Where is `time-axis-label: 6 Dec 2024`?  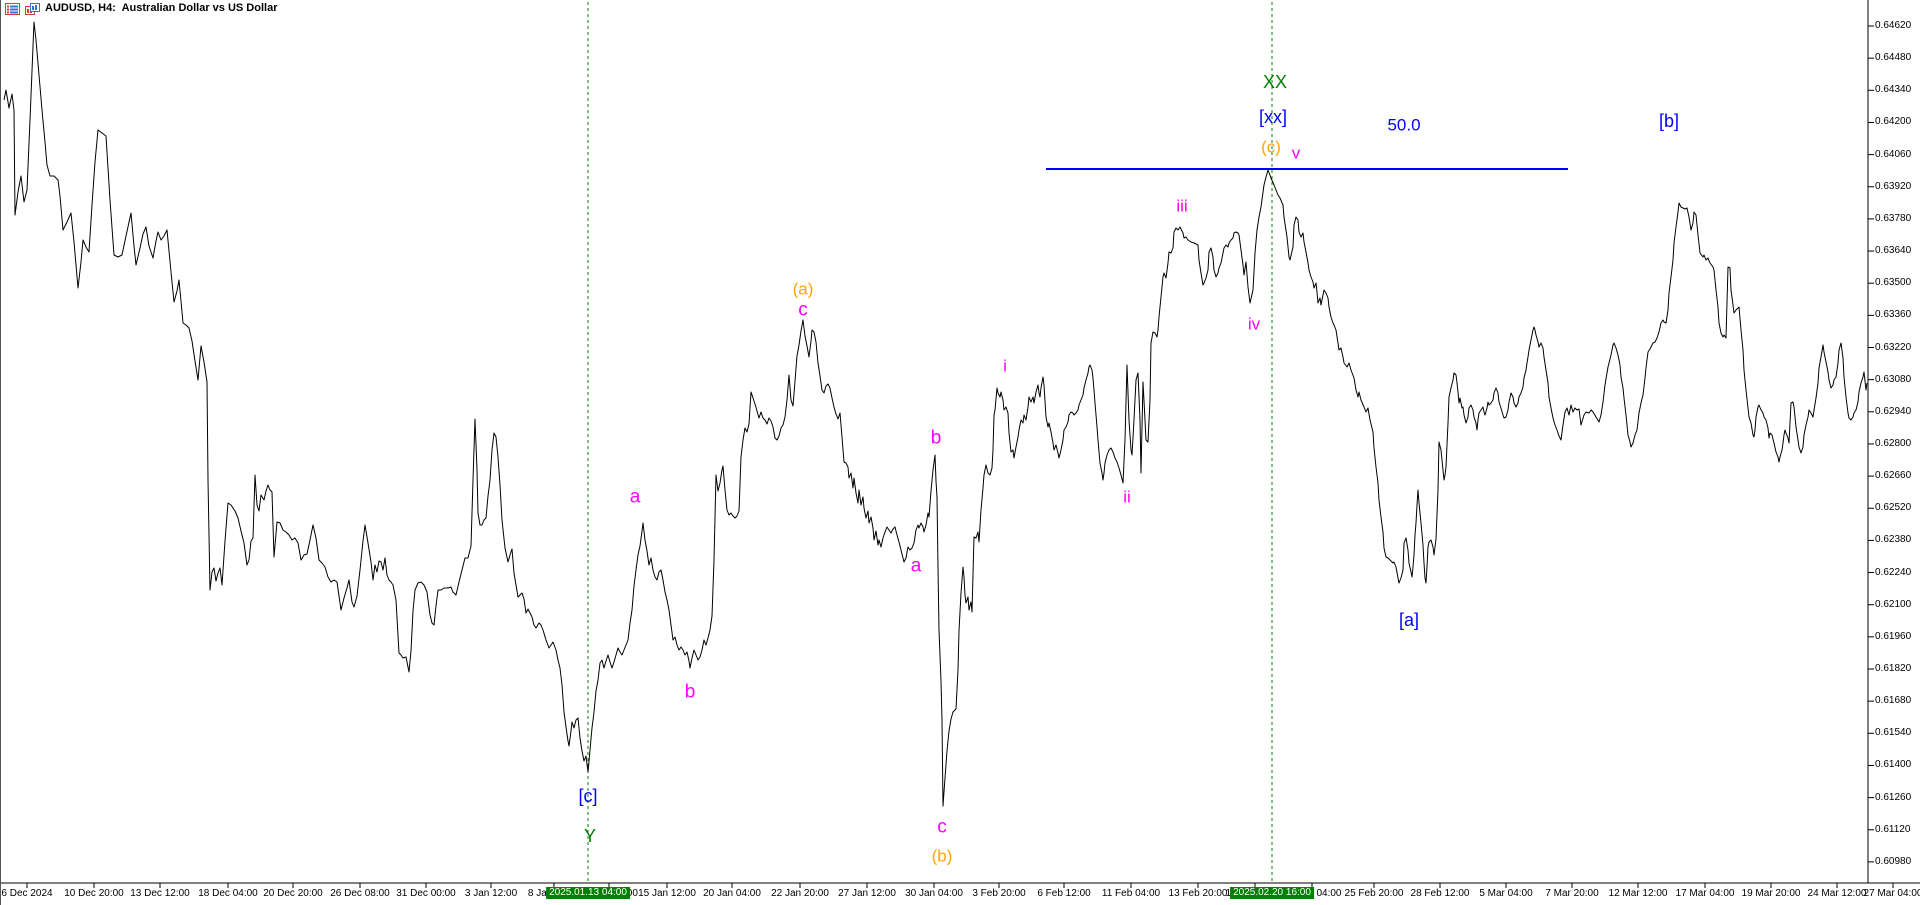
time-axis-label: 6 Dec 2024 is located at coordinates (27, 893).